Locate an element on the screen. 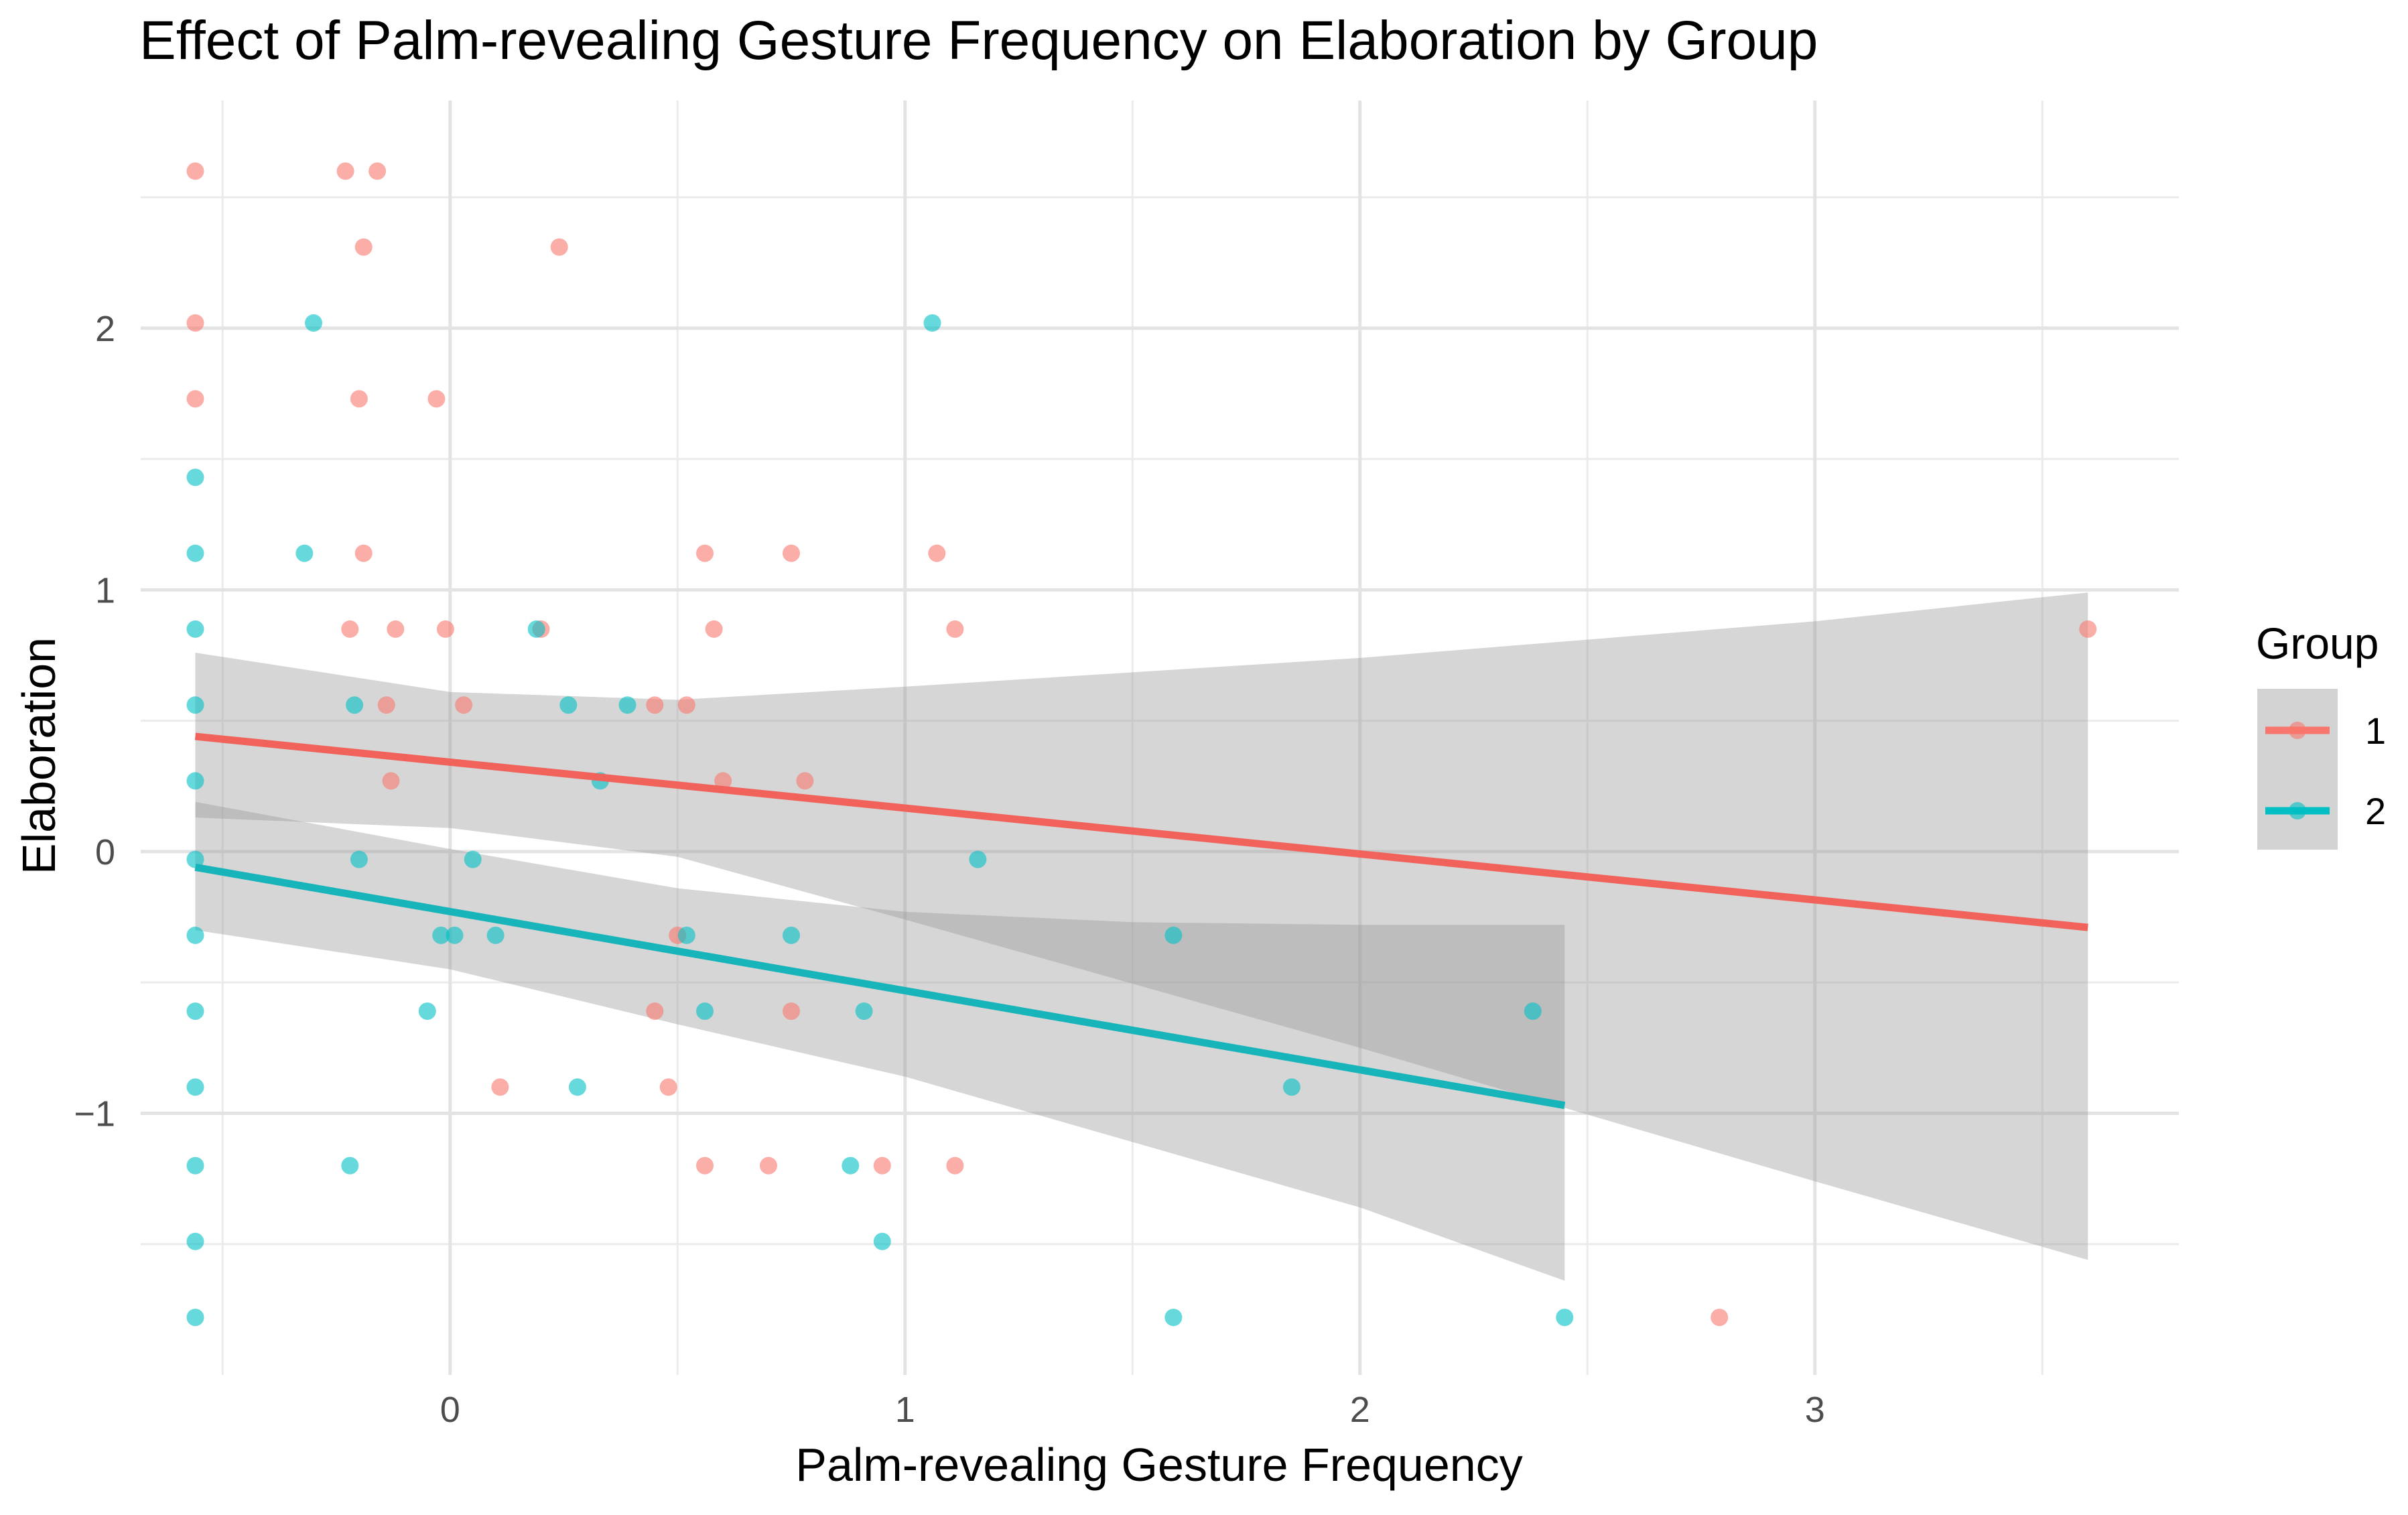 The width and height of the screenshot is (2408, 1515). legend-label: 2 is located at coordinates (2375, 811).